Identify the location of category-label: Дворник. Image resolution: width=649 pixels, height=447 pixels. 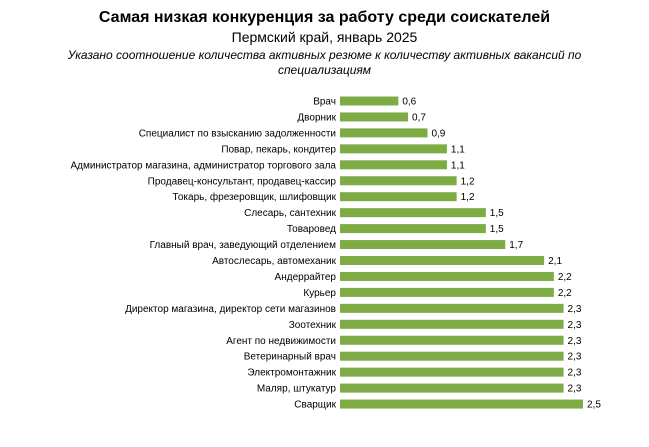
(316, 117).